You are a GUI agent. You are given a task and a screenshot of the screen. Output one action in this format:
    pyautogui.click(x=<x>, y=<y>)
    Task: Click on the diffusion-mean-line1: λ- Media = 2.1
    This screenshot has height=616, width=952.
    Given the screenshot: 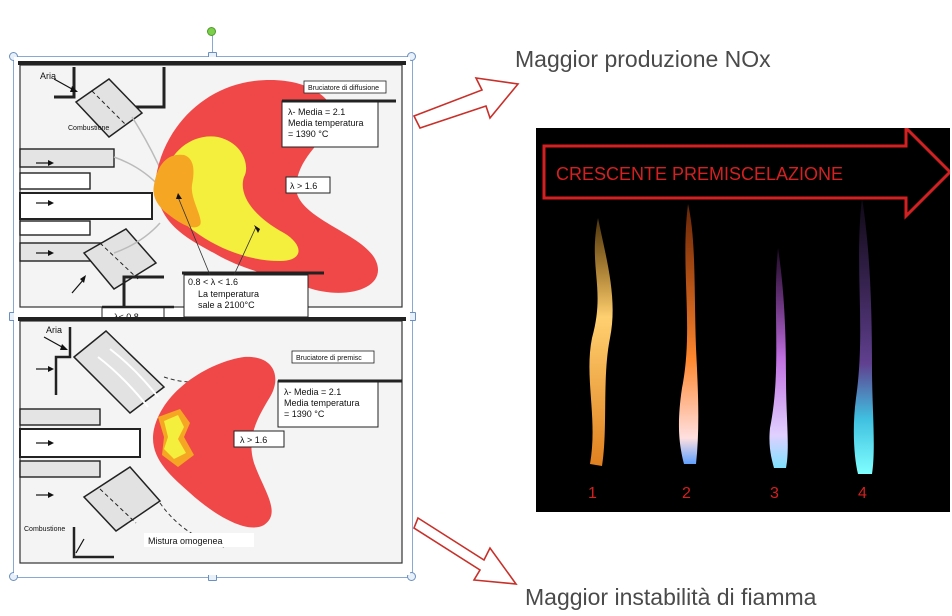 What is the action you would take?
    pyautogui.click(x=316, y=112)
    